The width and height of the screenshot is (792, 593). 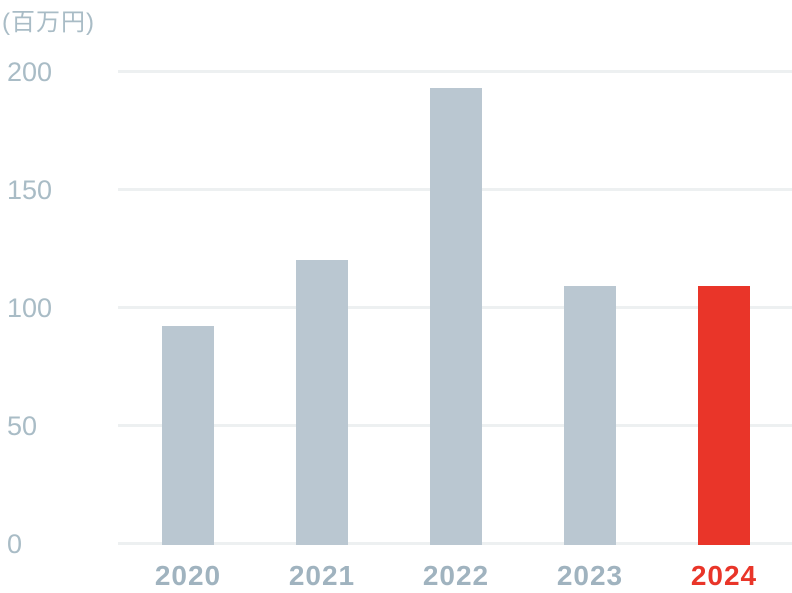 I want to click on y-tick-label-100: 100, so click(x=30, y=307).